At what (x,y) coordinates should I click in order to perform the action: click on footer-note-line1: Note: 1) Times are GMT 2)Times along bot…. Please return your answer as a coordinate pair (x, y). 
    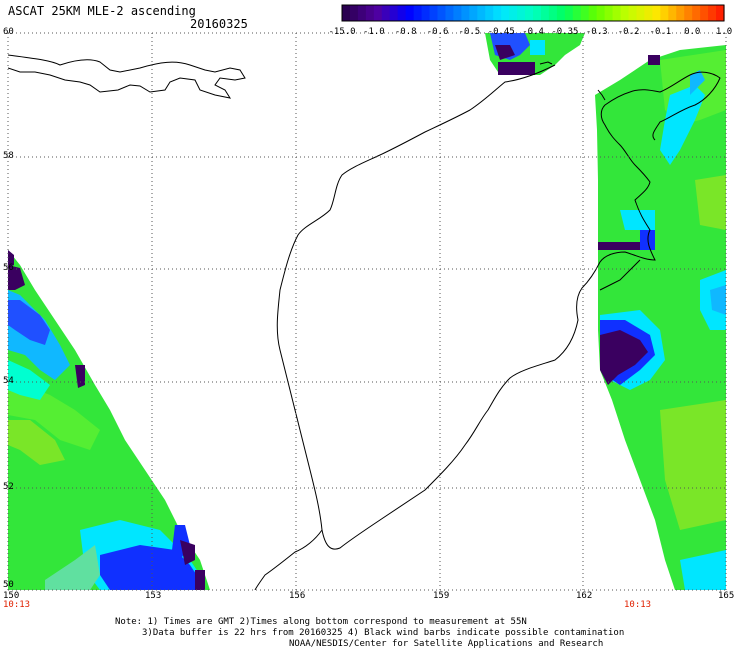
    Looking at the image, I should click on (321, 622).